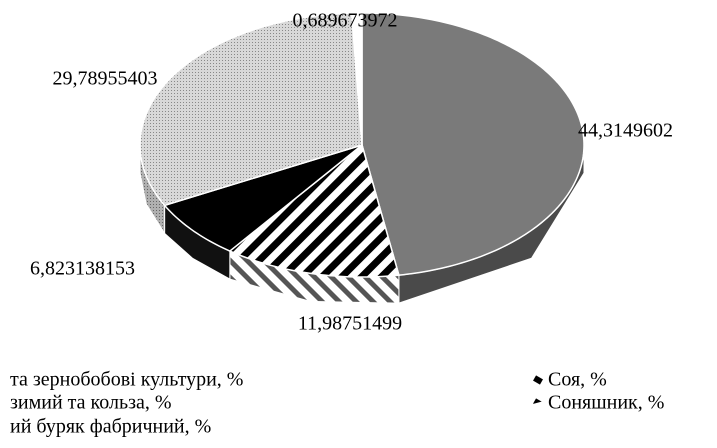 Image resolution: width=717 pixels, height=448 pixels. What do you see at coordinates (350, 324) in the screenshot?
I see `data-label: 11,98751499` at bounding box center [350, 324].